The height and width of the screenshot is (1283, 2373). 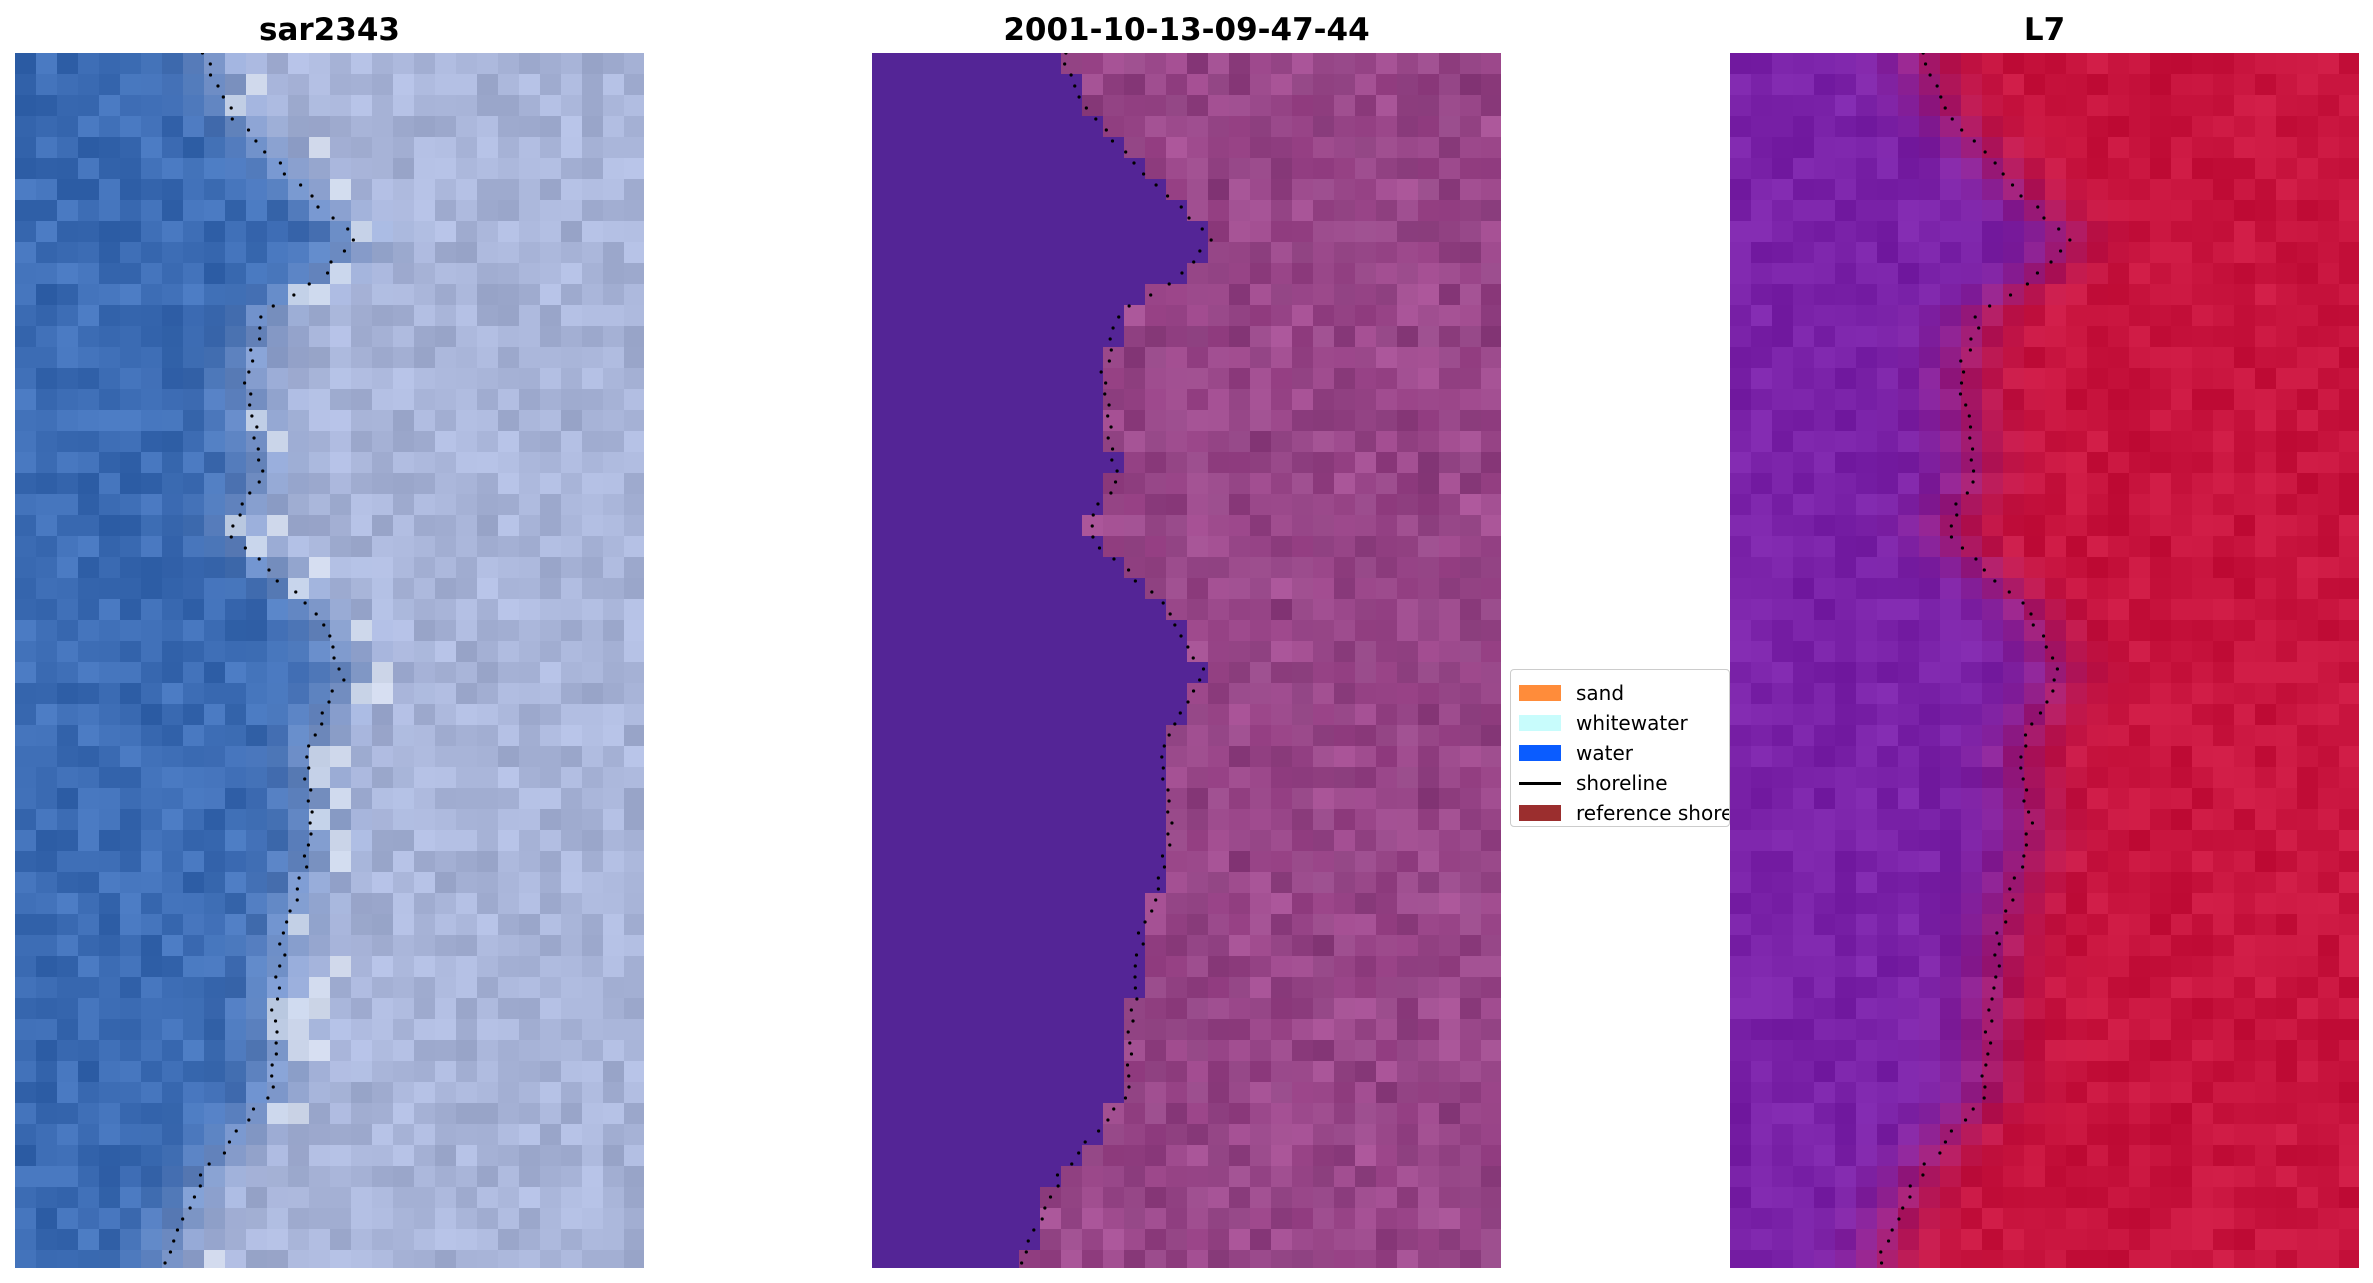 What do you see at coordinates (1540, 723) in the screenshot?
I see `whitewater-swatch` at bounding box center [1540, 723].